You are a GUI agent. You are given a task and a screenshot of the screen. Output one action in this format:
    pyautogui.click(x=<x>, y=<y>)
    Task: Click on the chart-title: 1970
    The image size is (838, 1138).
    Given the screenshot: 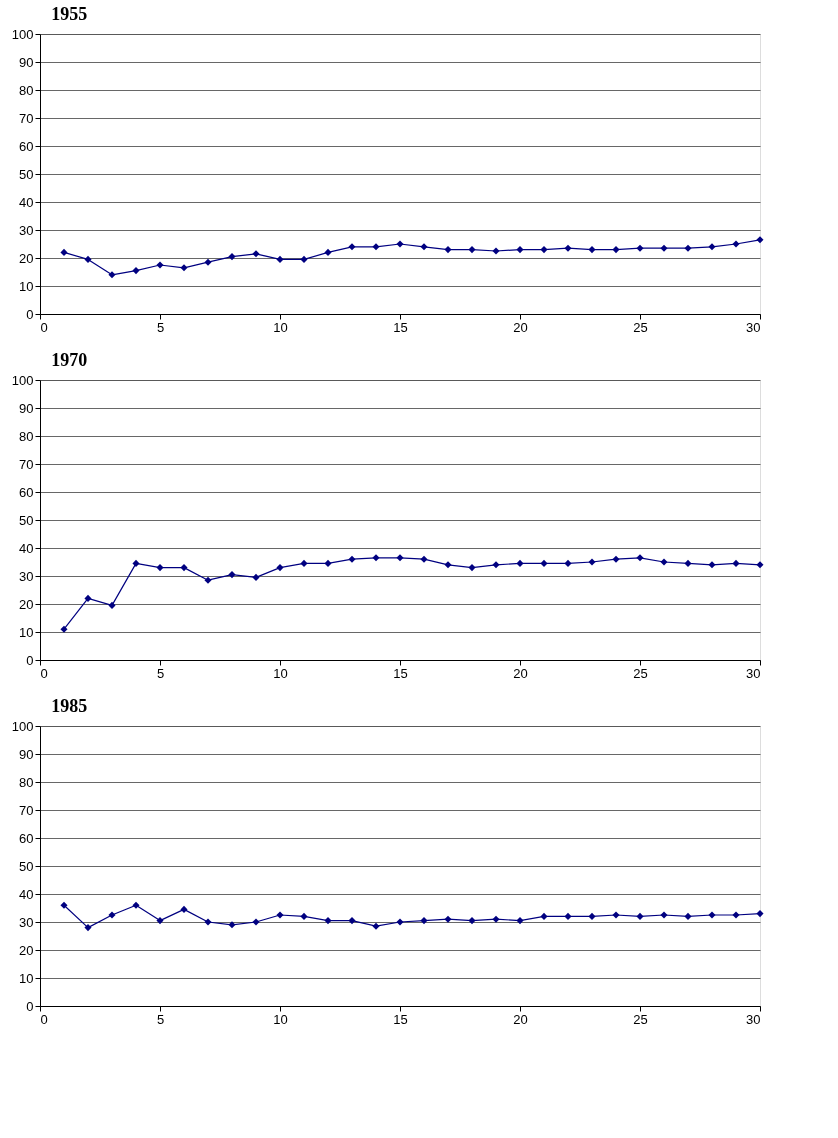 What is the action you would take?
    pyautogui.click(x=69, y=360)
    